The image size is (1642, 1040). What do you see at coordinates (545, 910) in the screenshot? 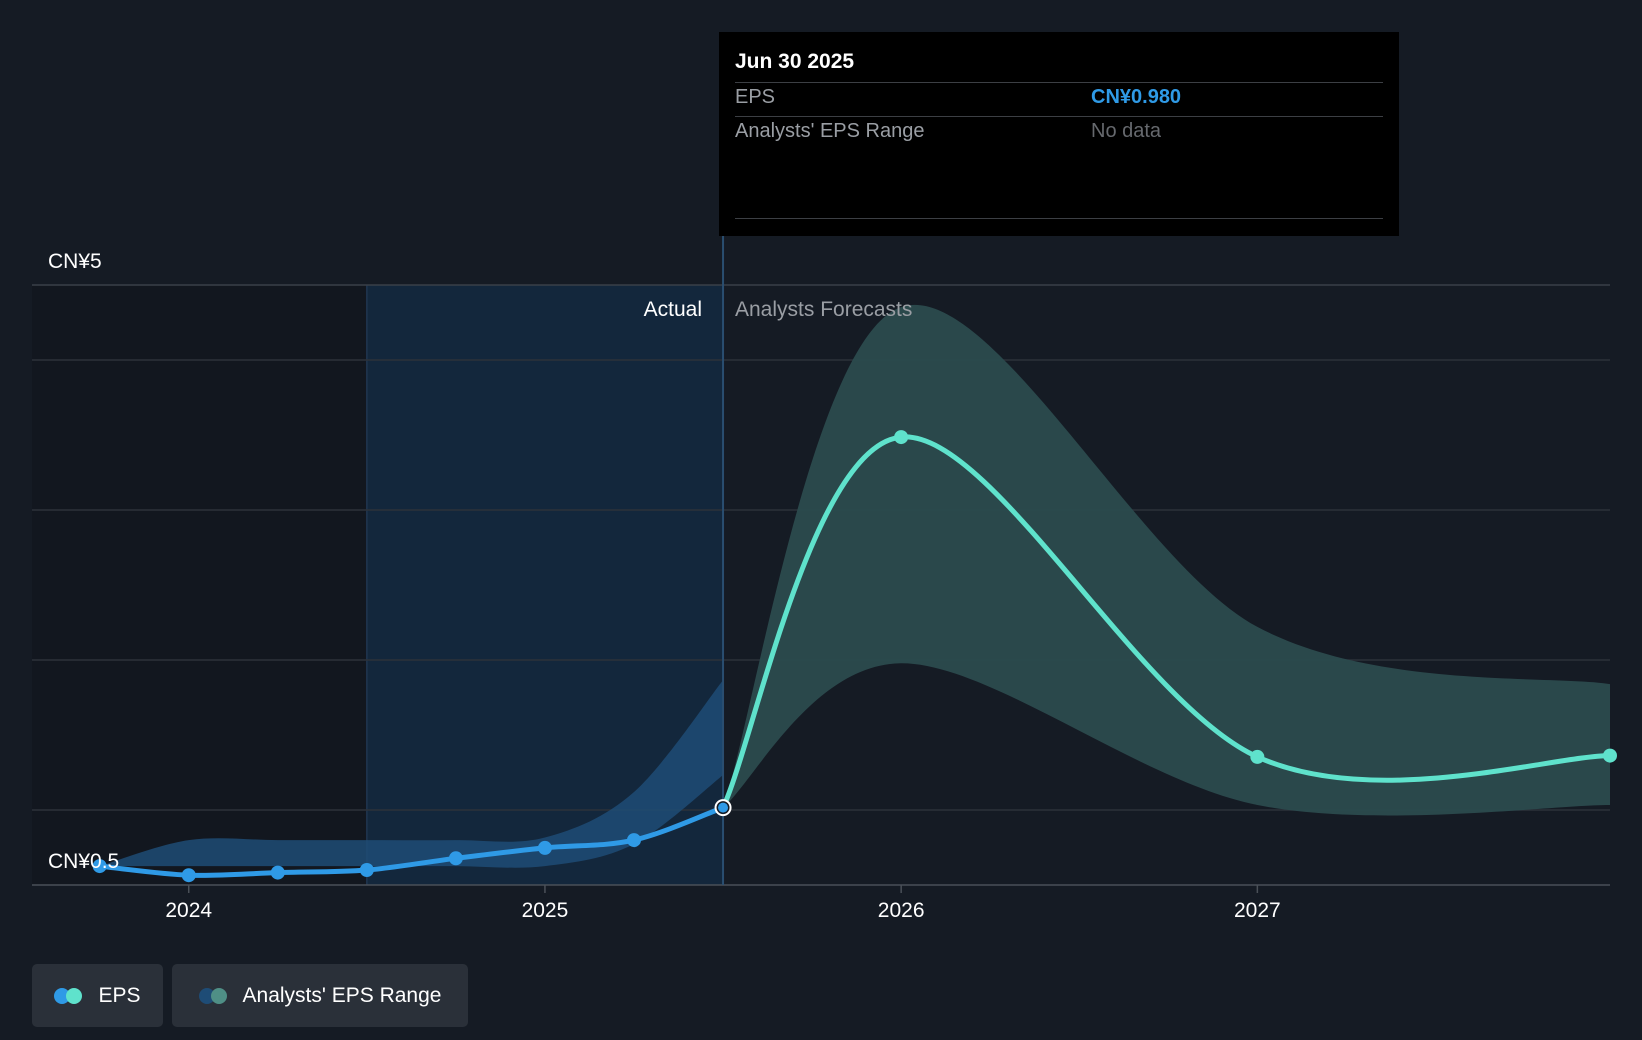
I see `x-tick-label: 2025` at bounding box center [545, 910].